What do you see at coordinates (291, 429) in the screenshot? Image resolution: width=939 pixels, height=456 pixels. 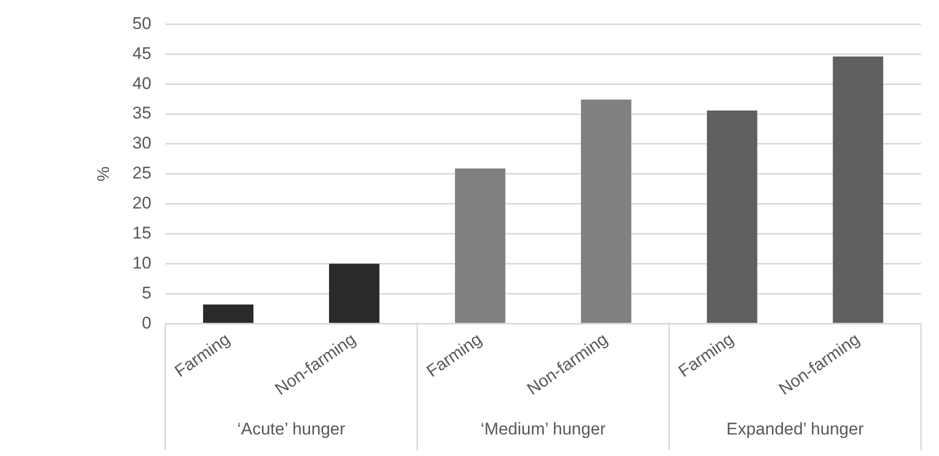 I see `text: ‘Acute’ hunger` at bounding box center [291, 429].